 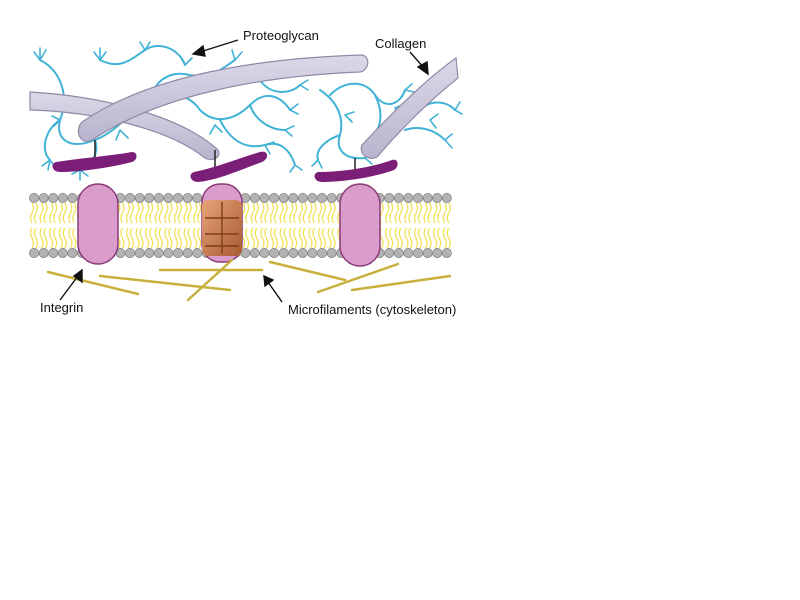 What do you see at coordinates (222, 223) in the screenshot?
I see `abs-patch-protein` at bounding box center [222, 223].